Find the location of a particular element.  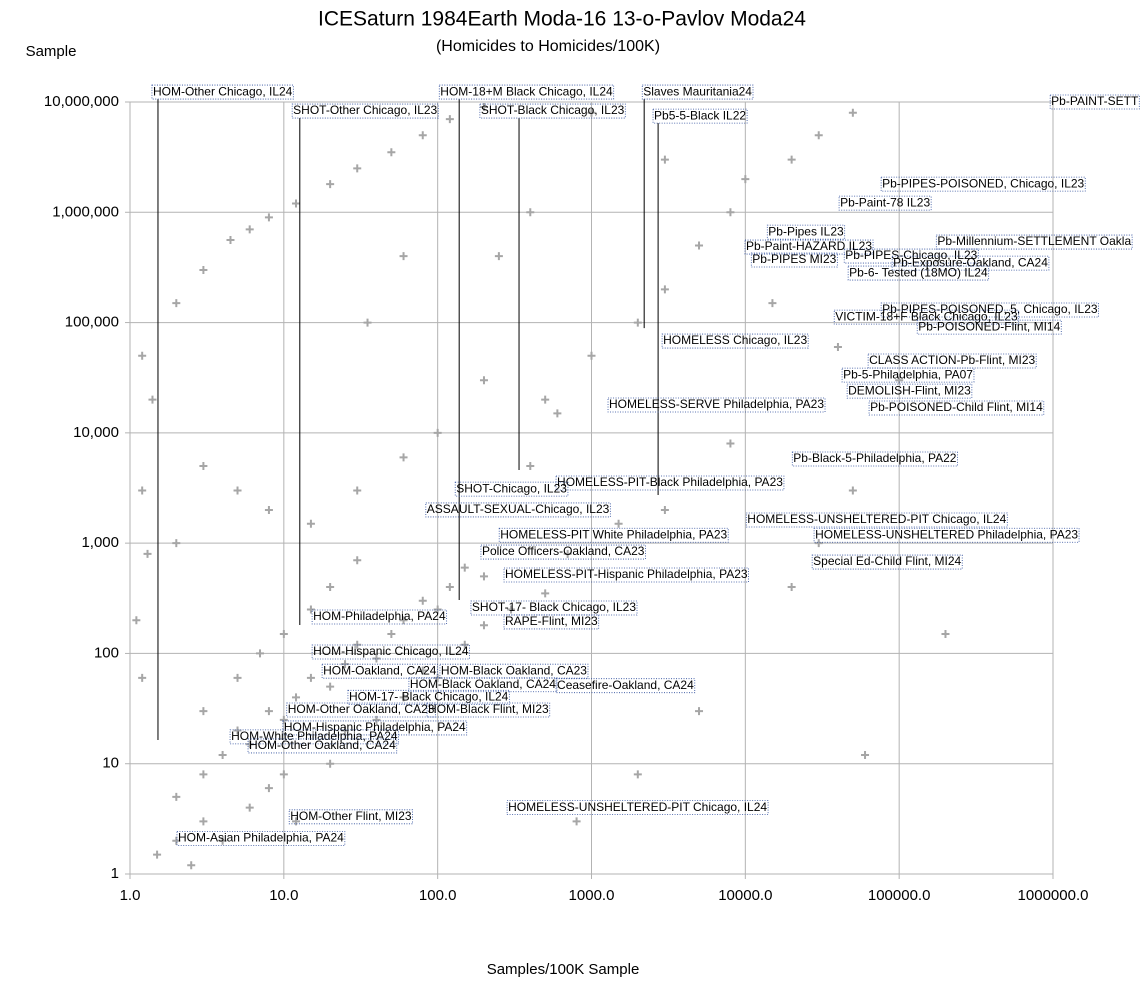

annotation-label: HOM-Other Flint, MI23 is located at coordinates (351, 816).